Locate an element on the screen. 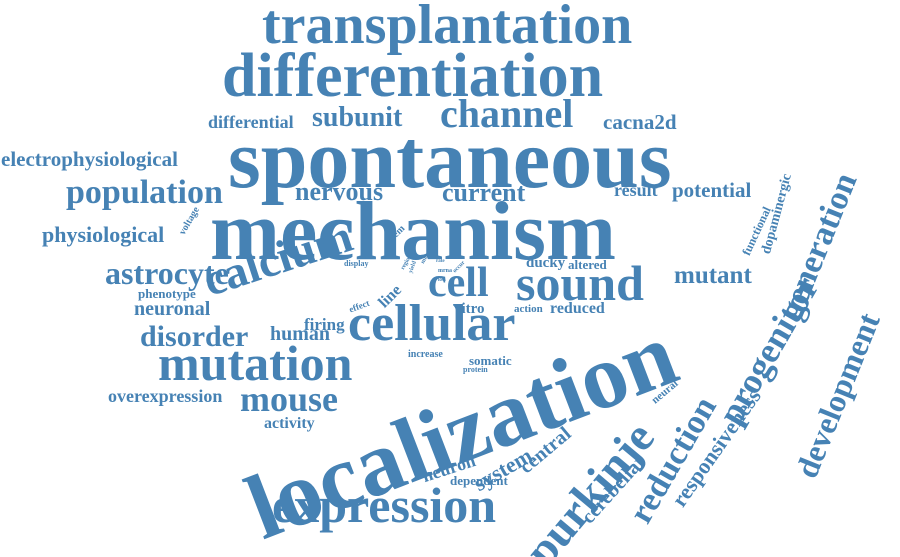  word-sound: sound is located at coordinates (580, 283).